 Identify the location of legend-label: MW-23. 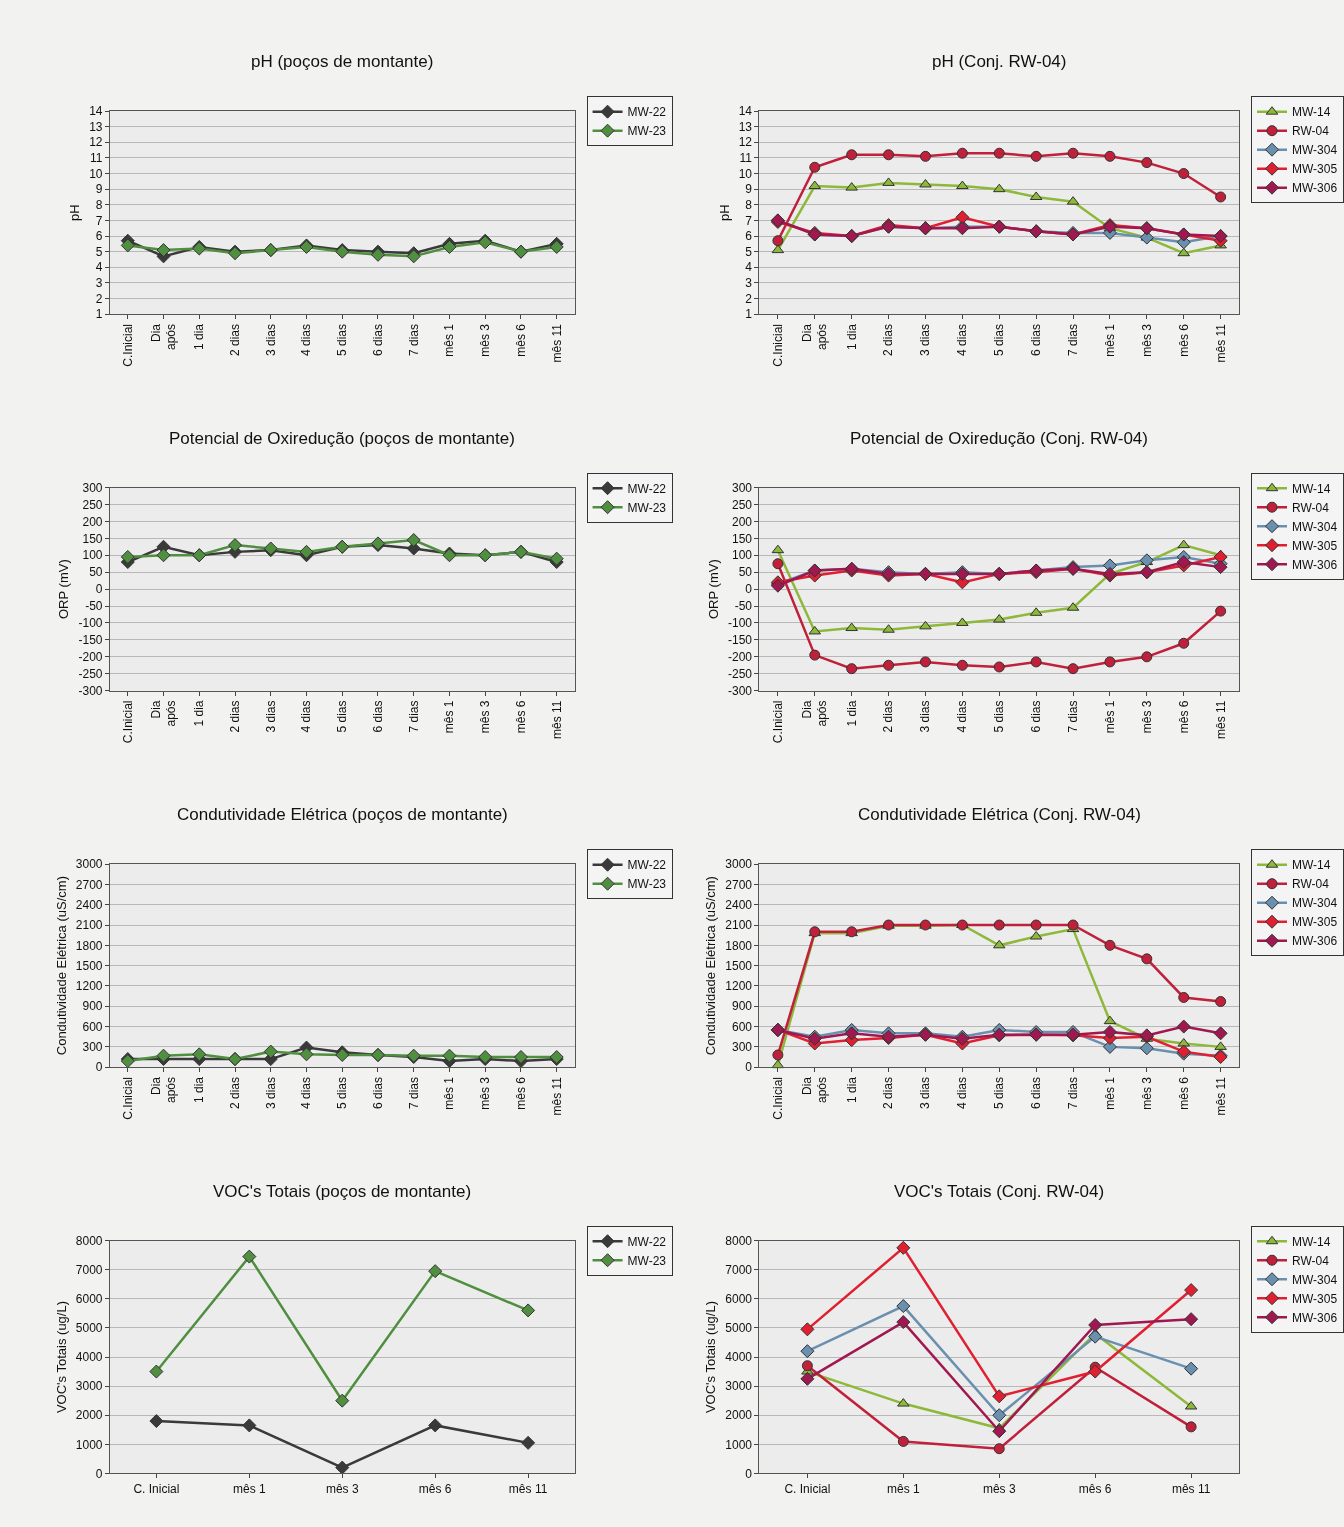
(647, 507).